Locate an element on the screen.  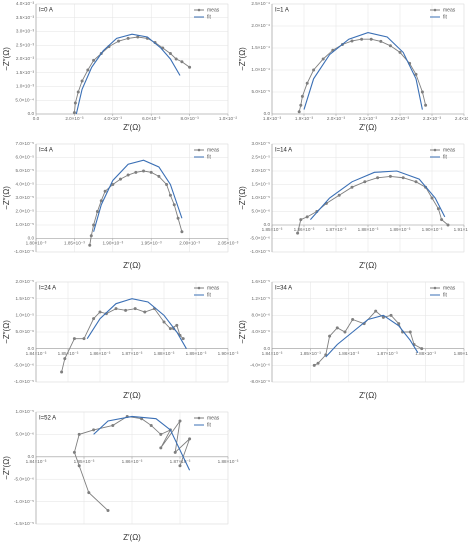
y-tick-label: 3.0×10⁻⁵ is located at coordinates (260, 143).